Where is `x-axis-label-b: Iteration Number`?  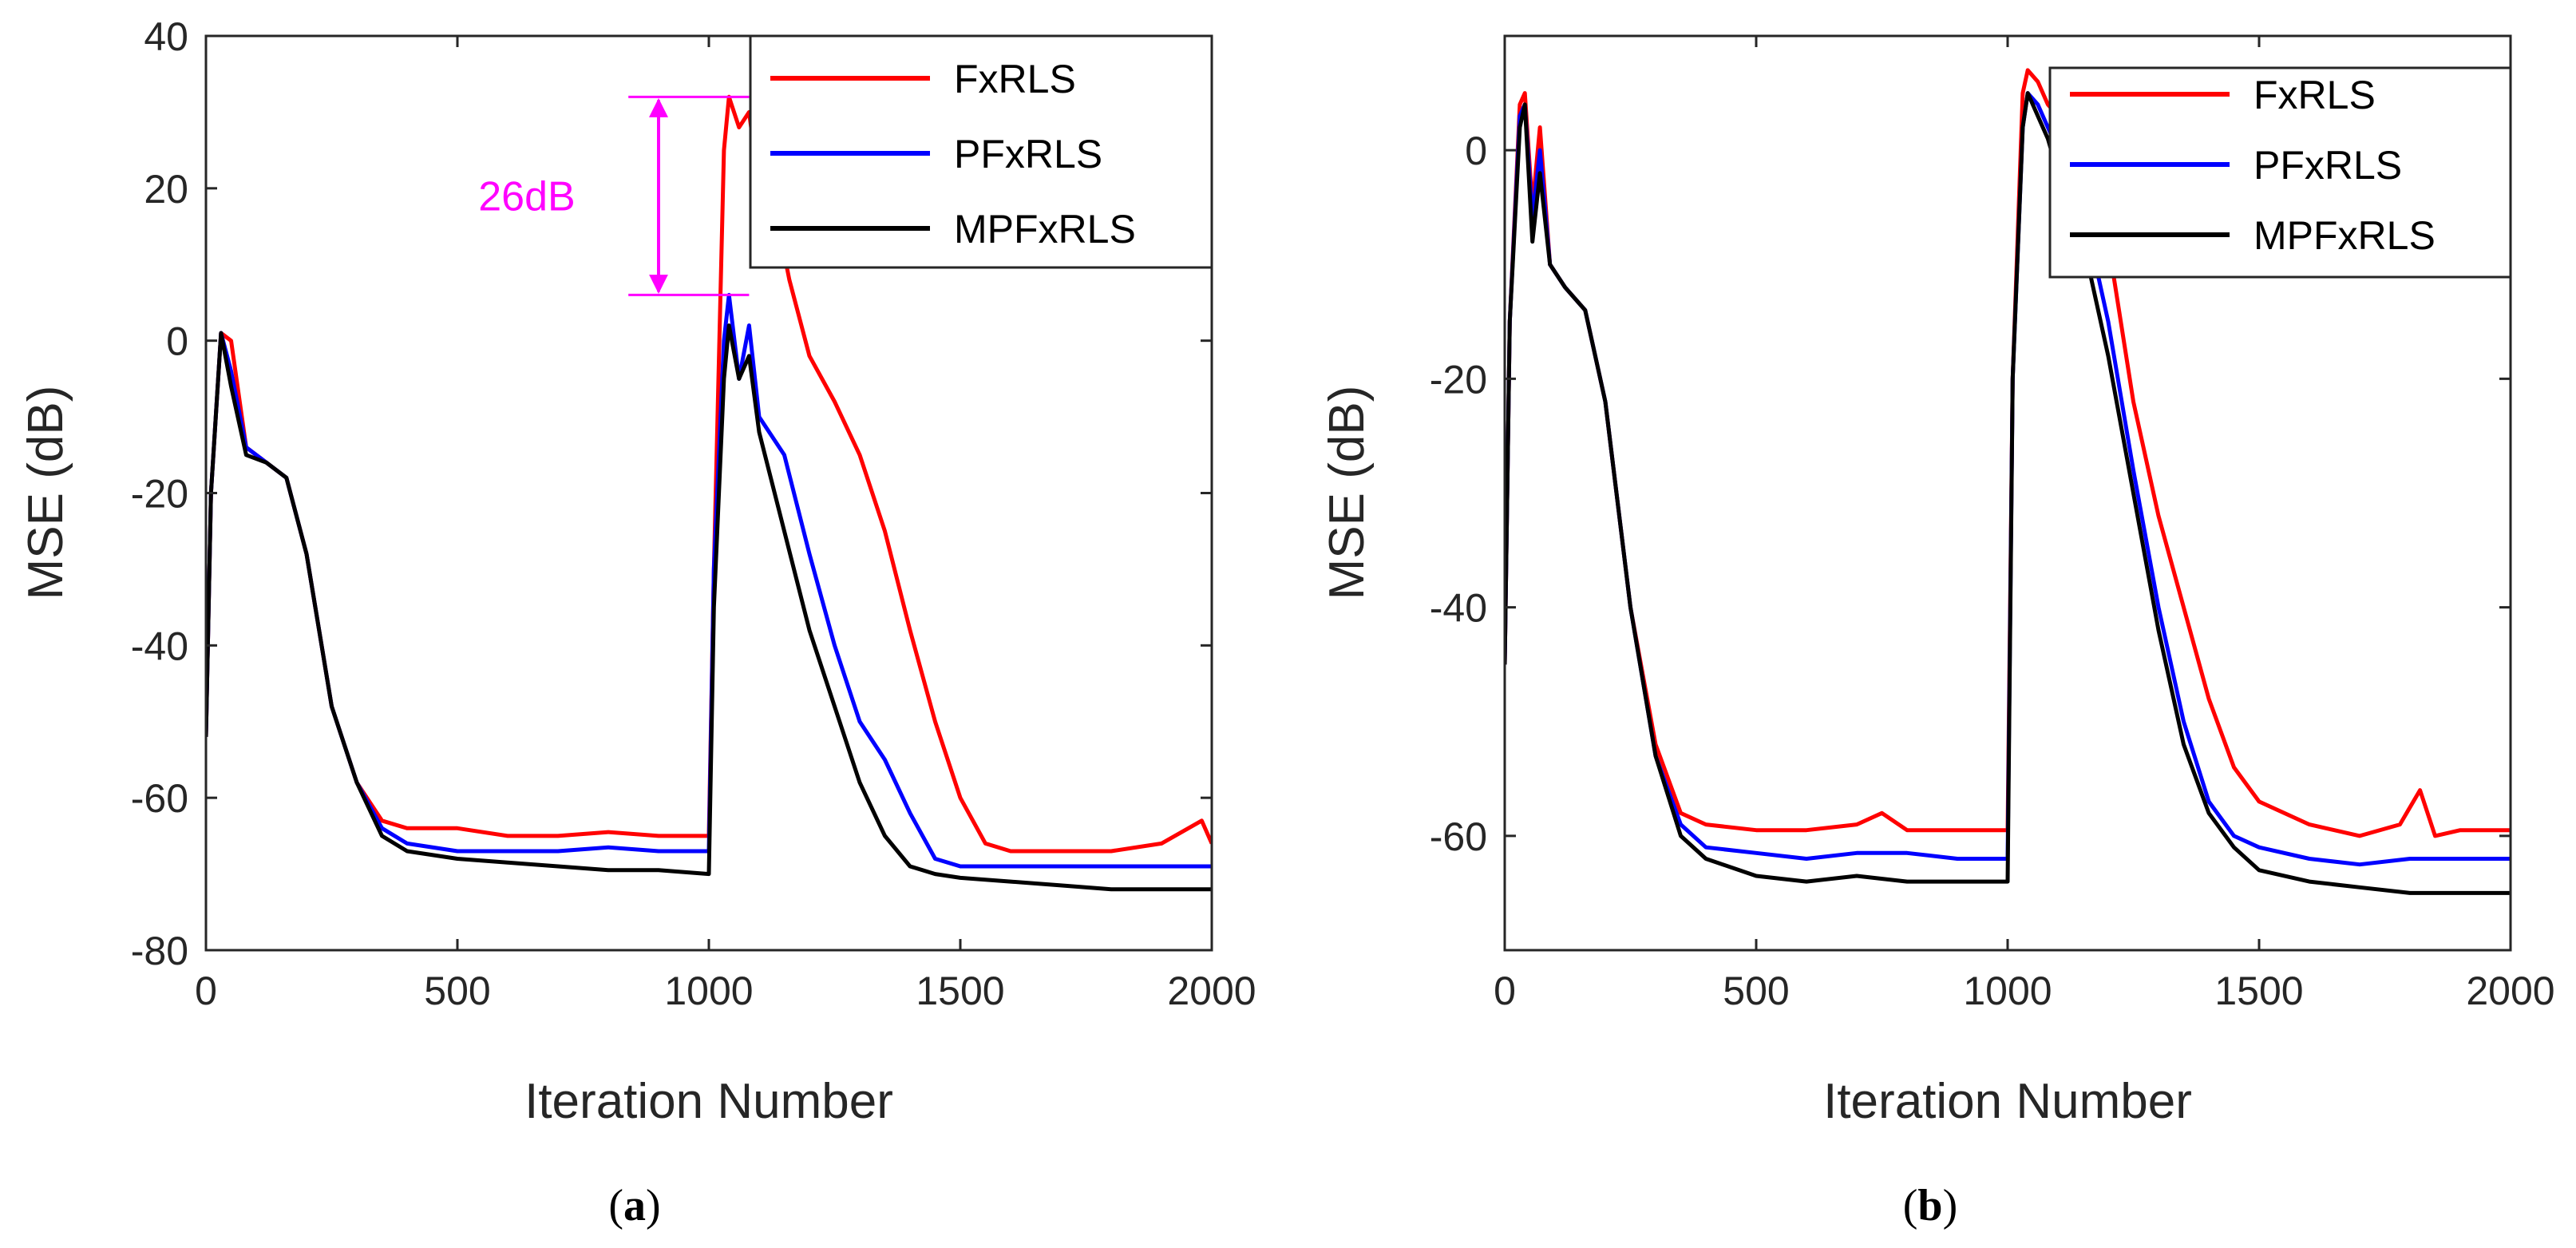
x-axis-label-b: Iteration Number is located at coordinates (2008, 1101).